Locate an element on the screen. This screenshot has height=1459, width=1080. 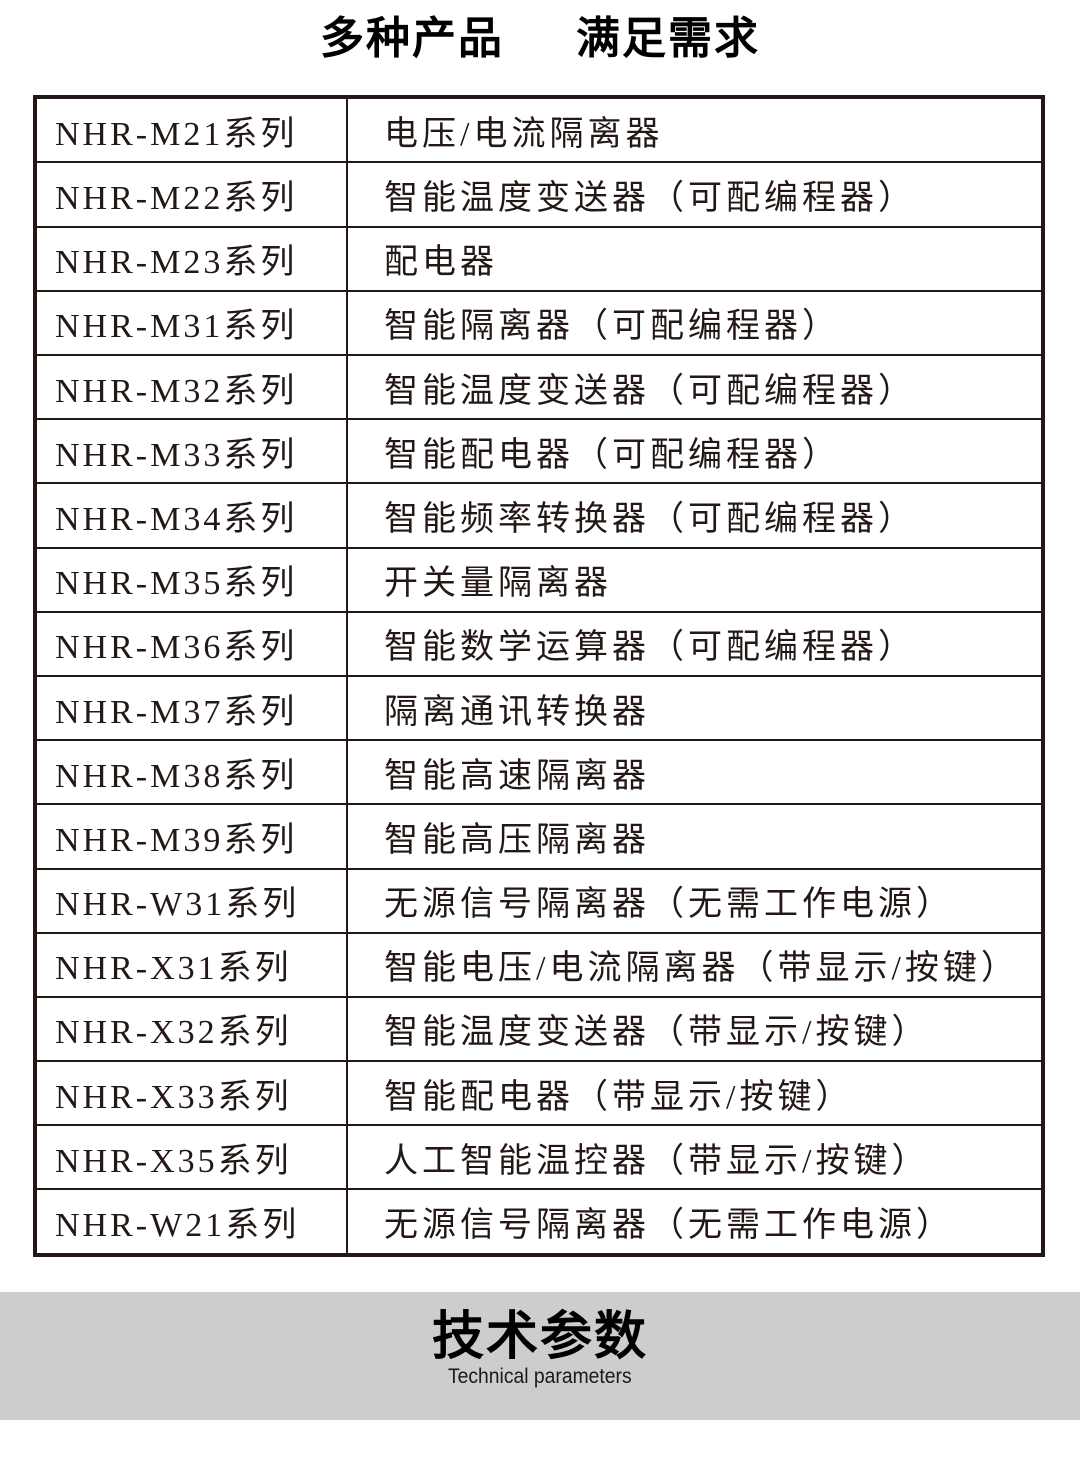
table-row: NHR-X35系列 人工智能温控器（带显示/按键） is located at coordinates (539, 1157).